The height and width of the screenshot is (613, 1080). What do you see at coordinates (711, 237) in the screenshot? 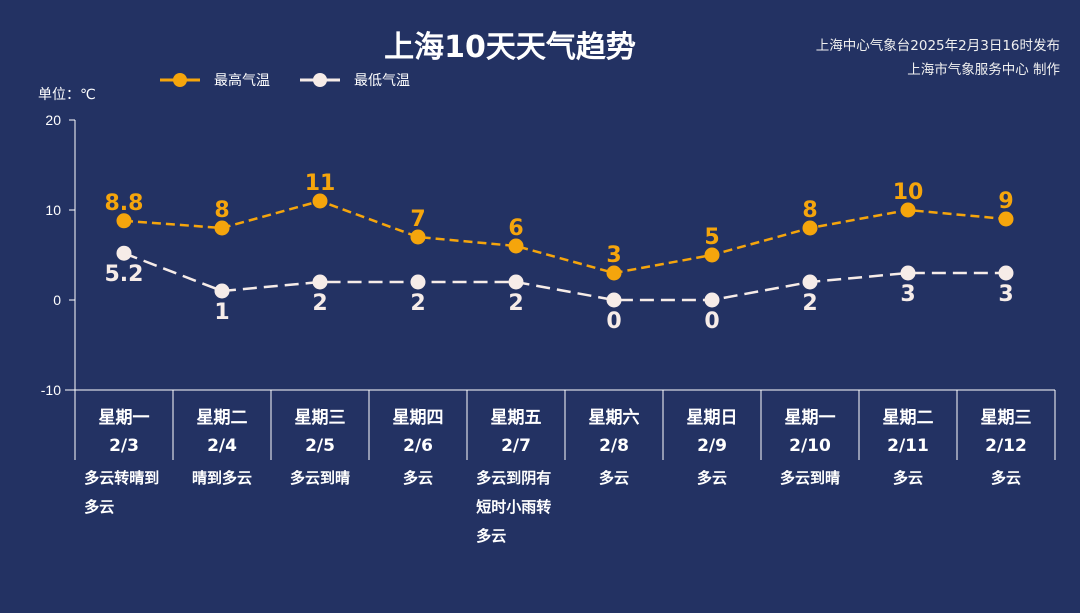
I see `max-temp-label: 5` at bounding box center [711, 237].